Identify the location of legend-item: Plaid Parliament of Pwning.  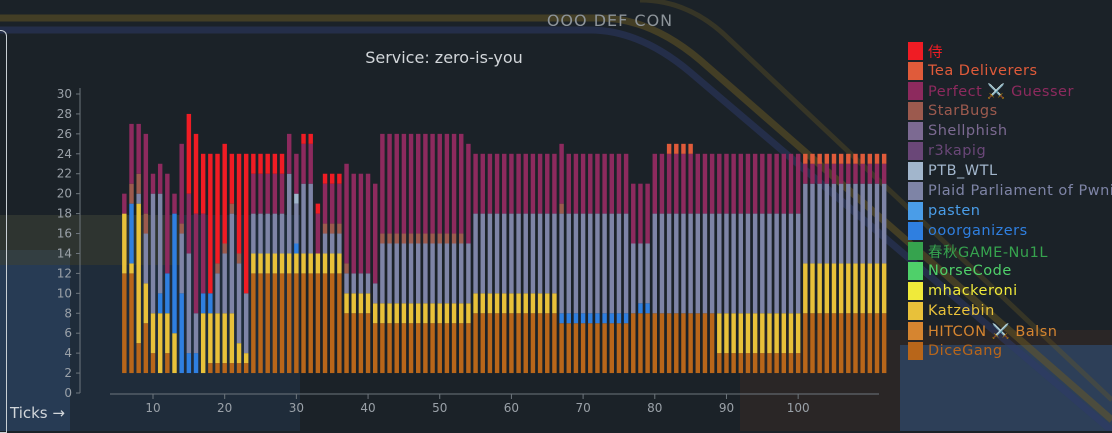
(1010, 191).